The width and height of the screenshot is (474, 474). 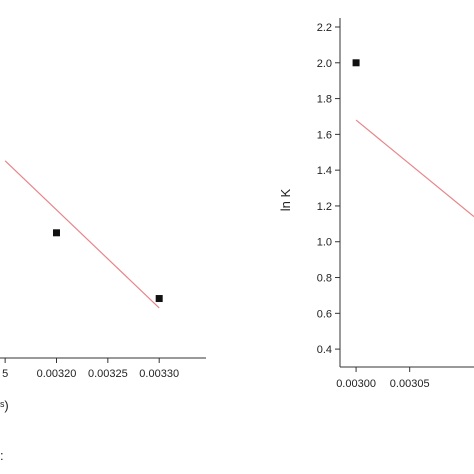 I want to click on left-x-ticks: 5 0.00320 0.00325 0.00330, so click(x=90, y=369).